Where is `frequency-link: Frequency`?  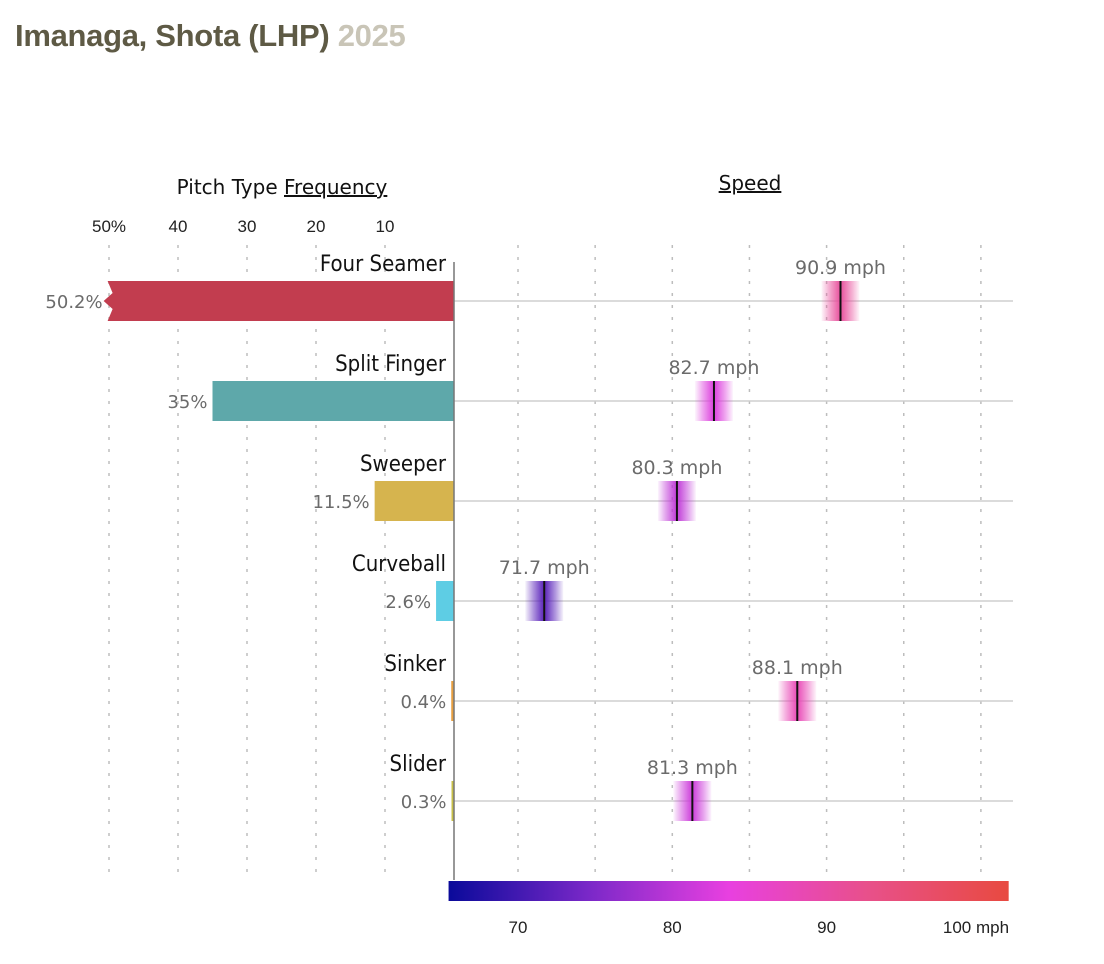 frequency-link: Frequency is located at coordinates (335, 187).